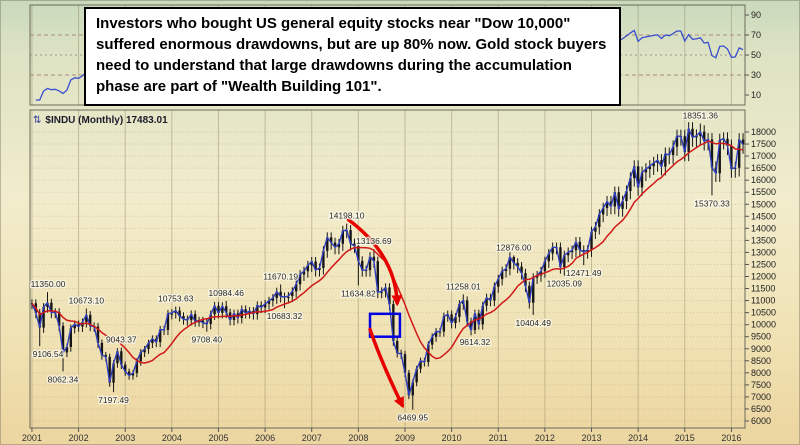 This screenshot has height=445, width=800. Describe the element at coordinates (763, 277) in the screenshot. I see `svg-text: 12000` at that location.